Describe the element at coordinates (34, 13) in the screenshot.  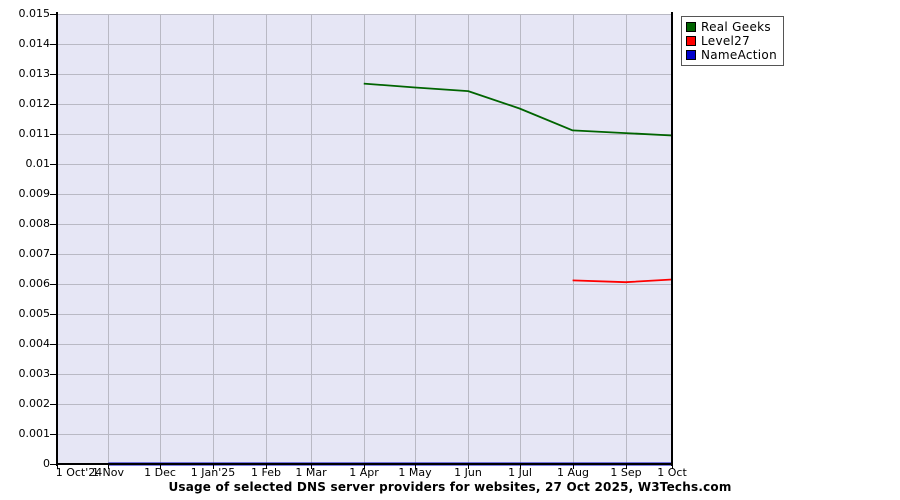
I see `y-axis-tick-label: 0.015` at that location.